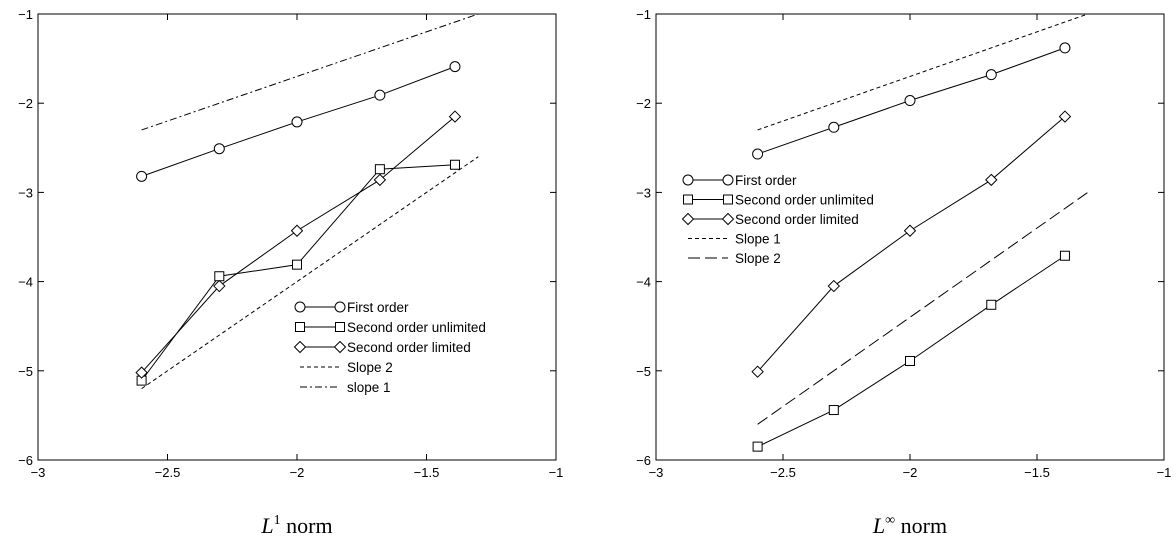 The image size is (1176, 544). I want to click on chart-caption: L∞ norm, so click(909, 525).